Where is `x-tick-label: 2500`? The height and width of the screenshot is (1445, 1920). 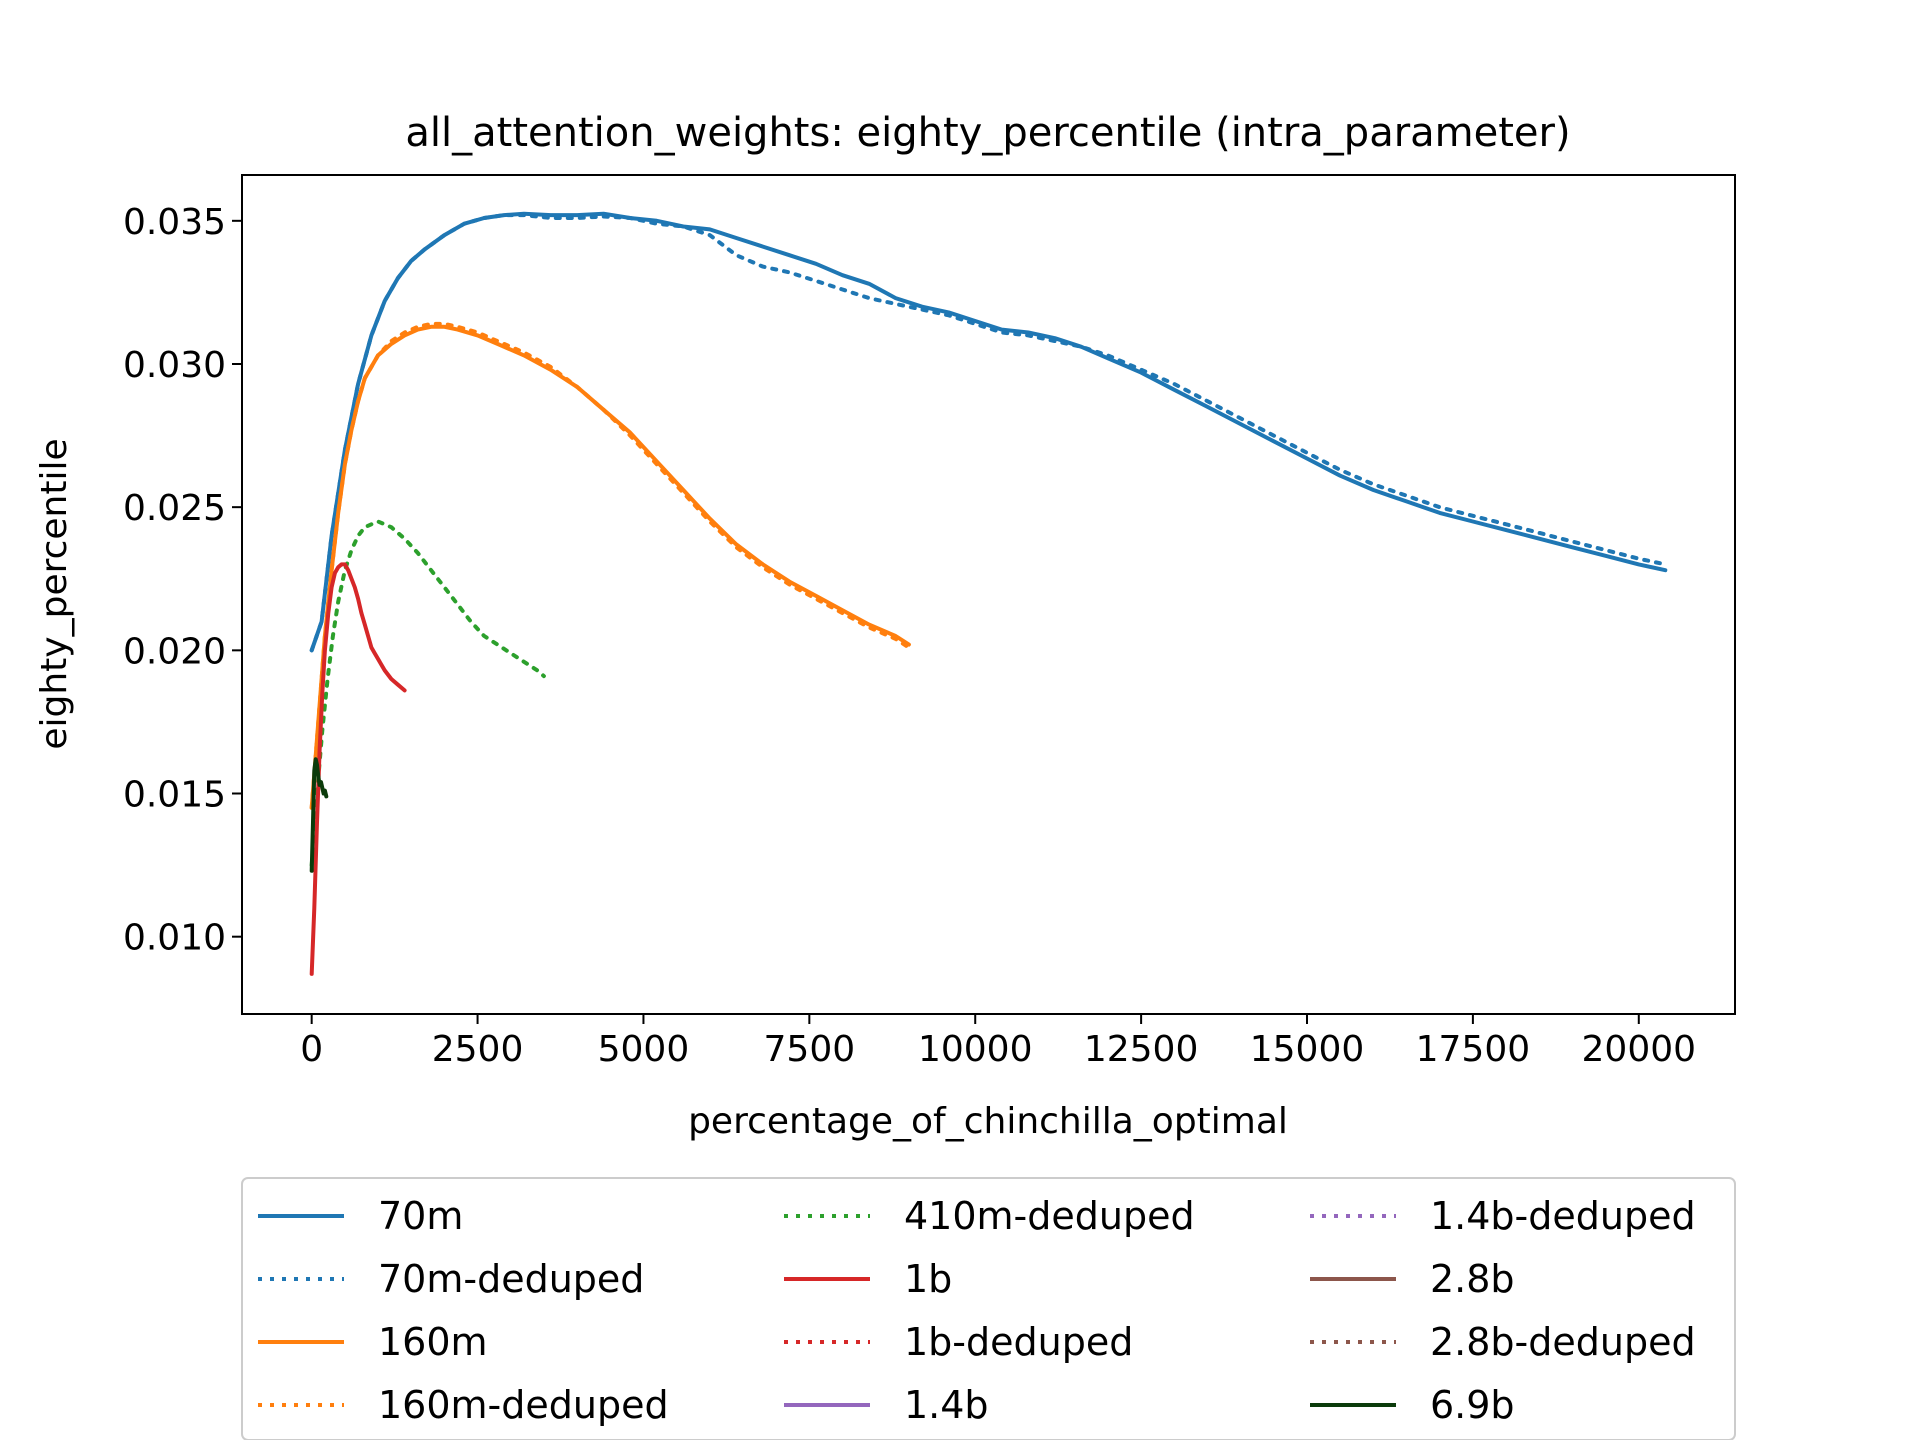 x-tick-label: 2500 is located at coordinates (478, 1049).